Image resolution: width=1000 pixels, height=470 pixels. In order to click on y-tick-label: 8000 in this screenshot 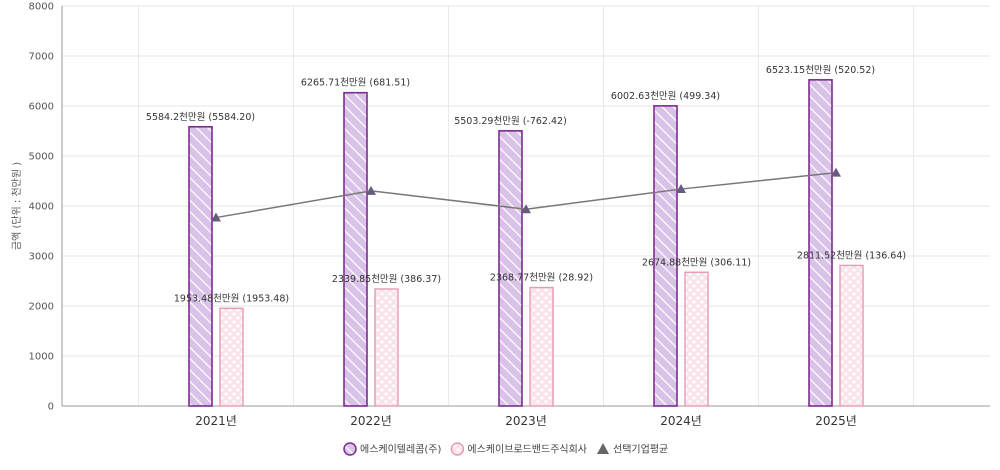, I will do `click(41, 7)`.